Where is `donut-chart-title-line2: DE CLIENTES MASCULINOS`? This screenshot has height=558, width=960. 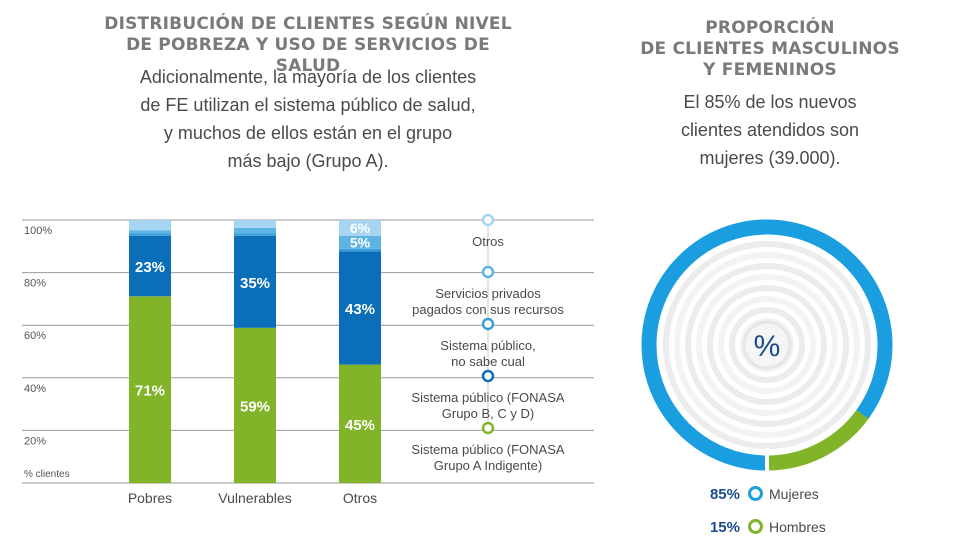
donut-chart-title-line2: DE CLIENTES MASCULINOS is located at coordinates (770, 49).